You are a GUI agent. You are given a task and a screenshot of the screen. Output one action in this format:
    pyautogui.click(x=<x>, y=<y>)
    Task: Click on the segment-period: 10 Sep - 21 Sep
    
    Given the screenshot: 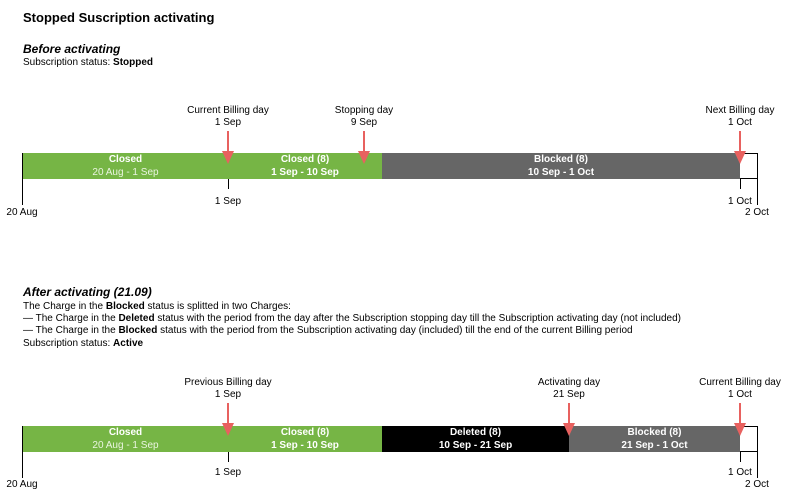 What is the action you would take?
    pyautogui.click(x=475, y=445)
    